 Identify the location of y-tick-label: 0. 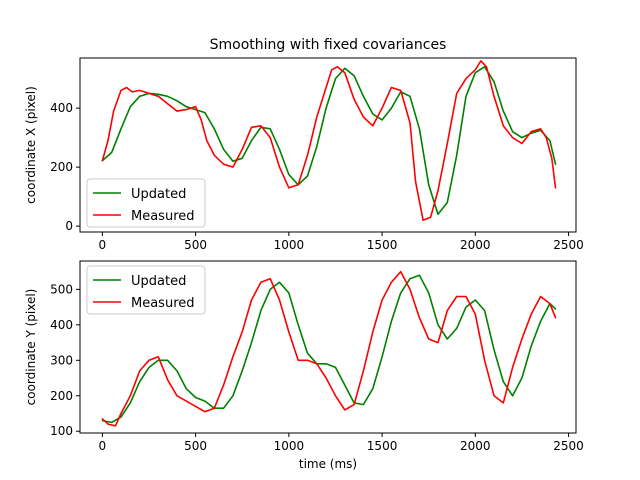
(69, 226).